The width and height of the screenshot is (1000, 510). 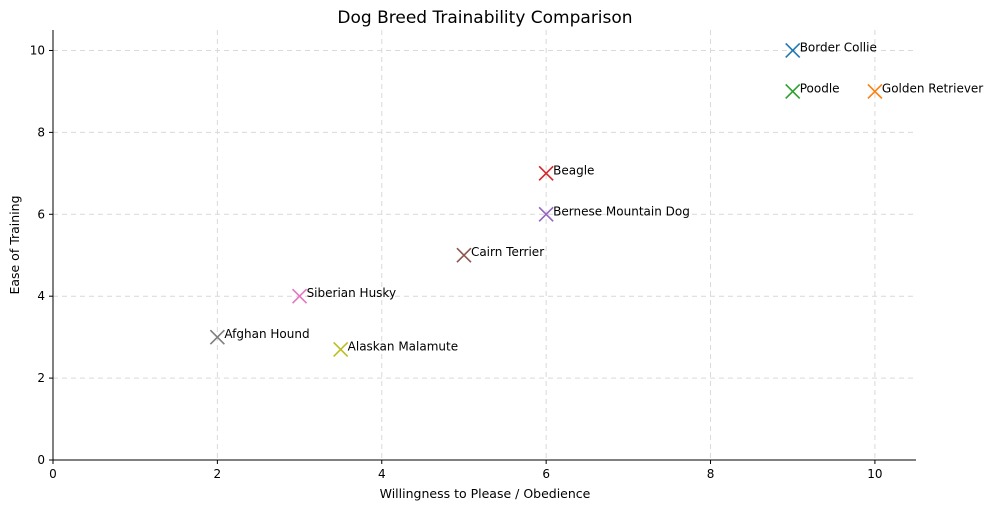 I want to click on point-label: Cairn Terrier, so click(x=507, y=252).